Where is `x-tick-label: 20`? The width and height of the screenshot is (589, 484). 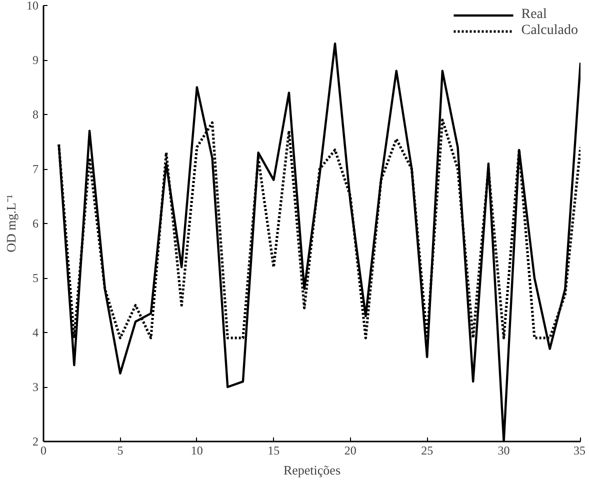 x-tick-label: 20 is located at coordinates (350, 451).